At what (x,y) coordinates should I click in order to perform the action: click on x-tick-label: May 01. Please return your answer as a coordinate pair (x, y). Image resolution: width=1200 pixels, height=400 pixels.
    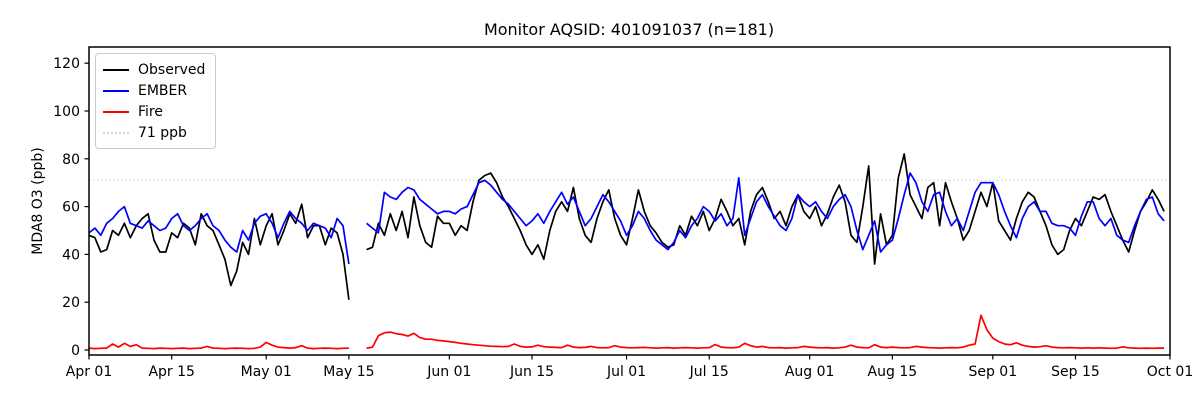
    Looking at the image, I should click on (266, 372).